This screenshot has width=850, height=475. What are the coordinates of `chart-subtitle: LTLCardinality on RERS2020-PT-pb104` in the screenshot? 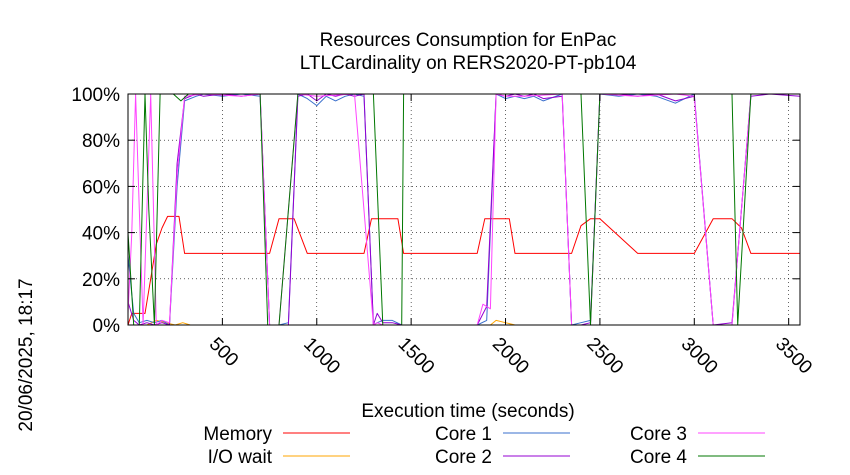 It's located at (468, 63).